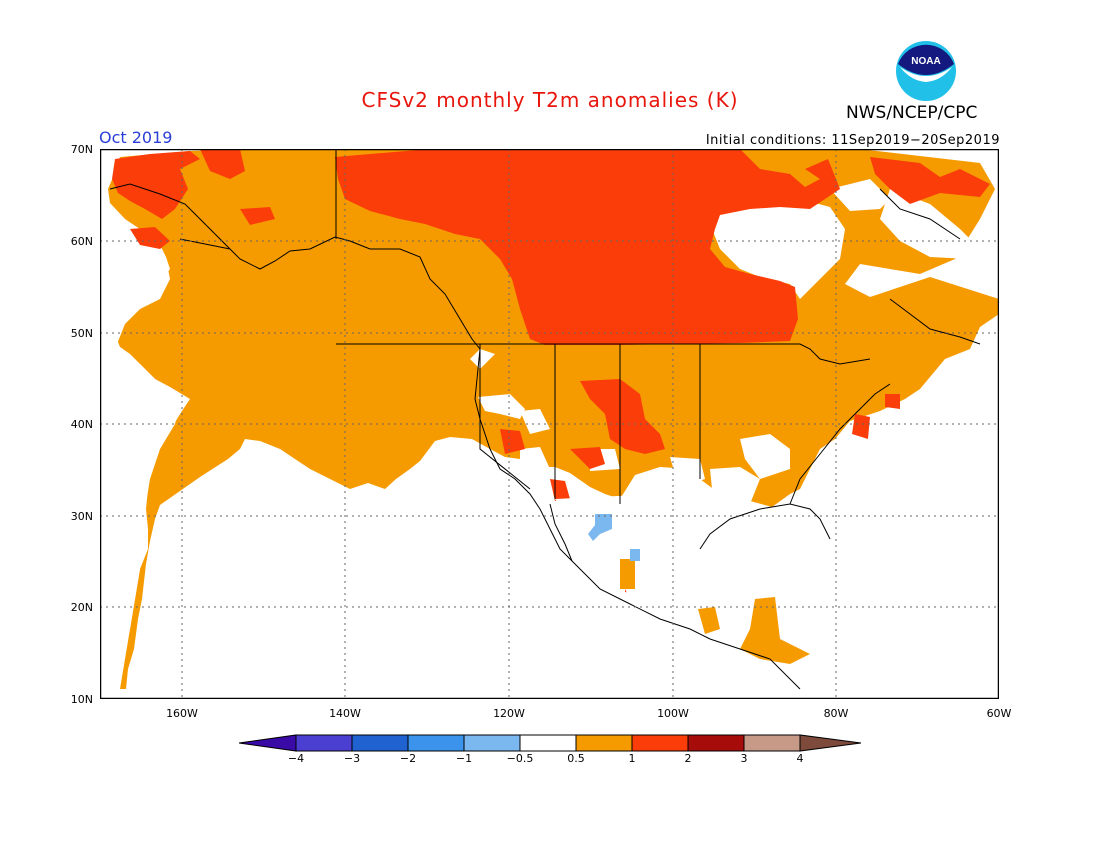 The height and width of the screenshot is (850, 1100). Describe the element at coordinates (81, 149) in the screenshot. I see `lat-label-70n: 70N` at that location.